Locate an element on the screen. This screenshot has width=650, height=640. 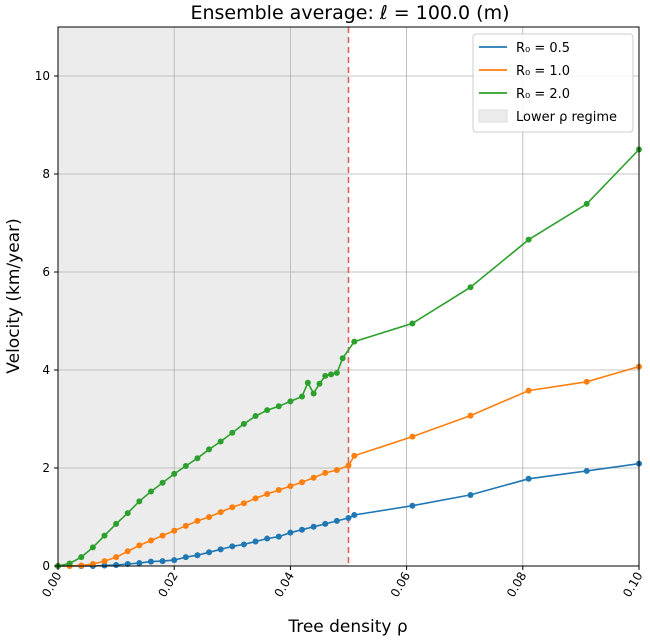
x-tick-label: 0.00 is located at coordinates (51, 585).